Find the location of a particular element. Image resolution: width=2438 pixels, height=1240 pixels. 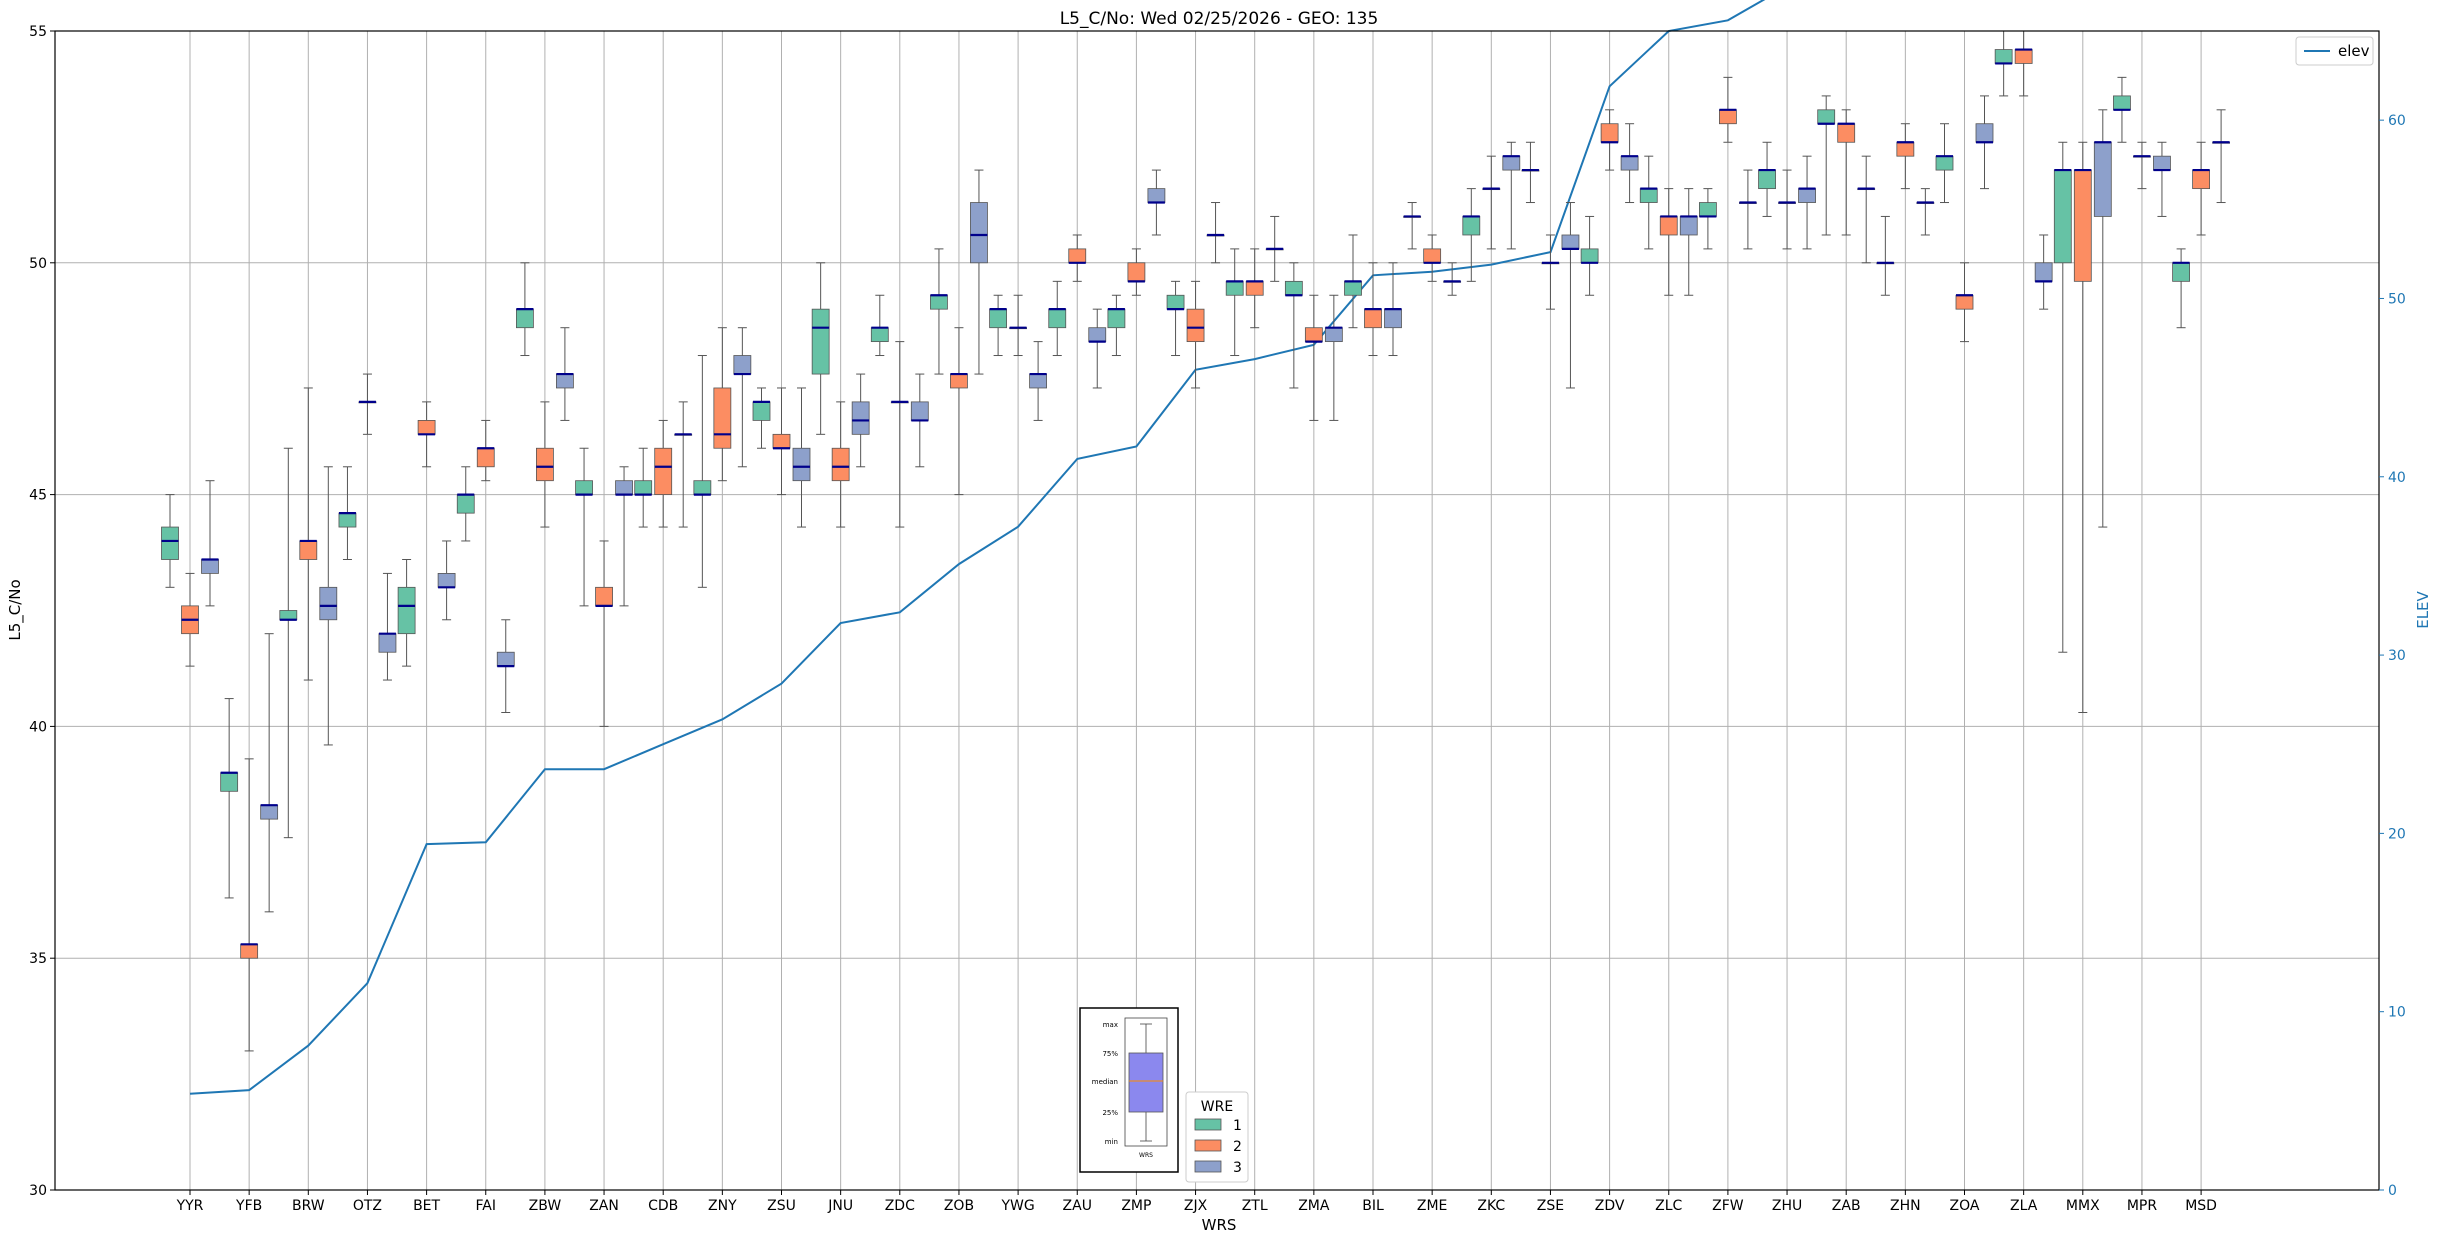

x-tick-label: MPR is located at coordinates (2142, 1206).